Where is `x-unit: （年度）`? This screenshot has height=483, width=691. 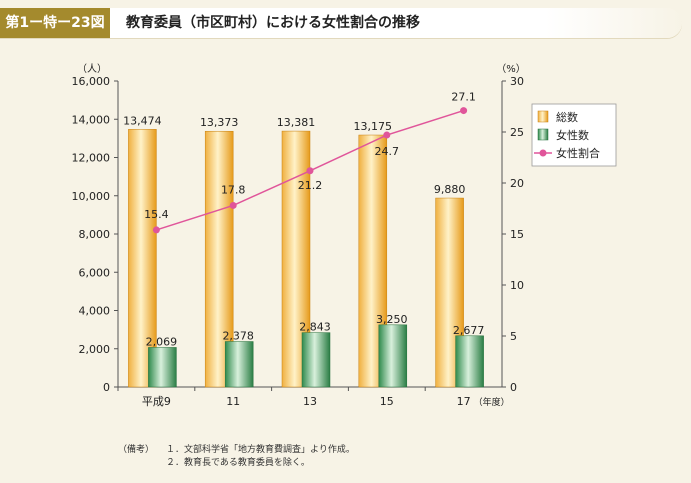
x-unit: （年度） is located at coordinates (492, 402).